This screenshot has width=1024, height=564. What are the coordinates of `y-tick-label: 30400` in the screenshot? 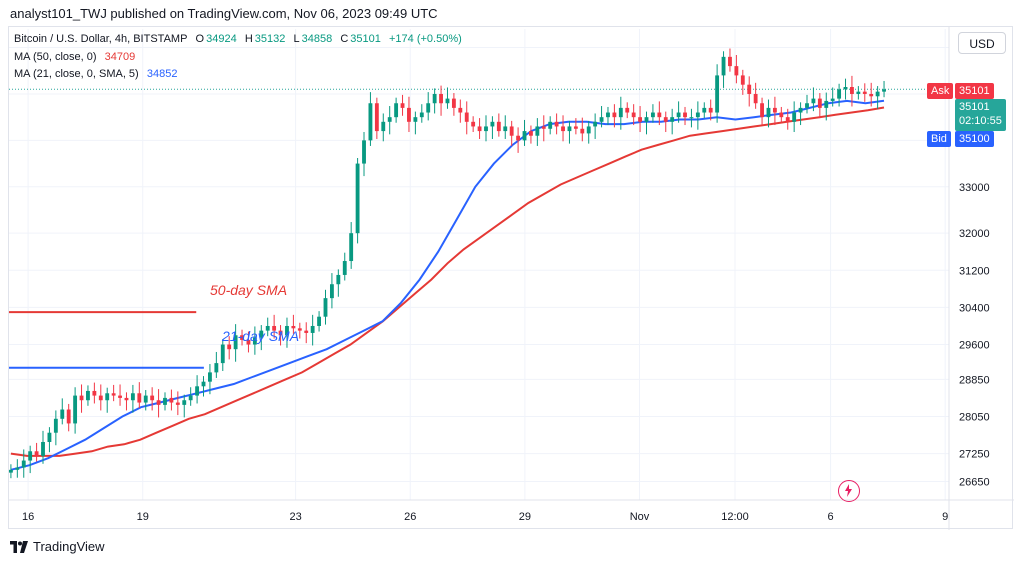 It's located at (974, 308).